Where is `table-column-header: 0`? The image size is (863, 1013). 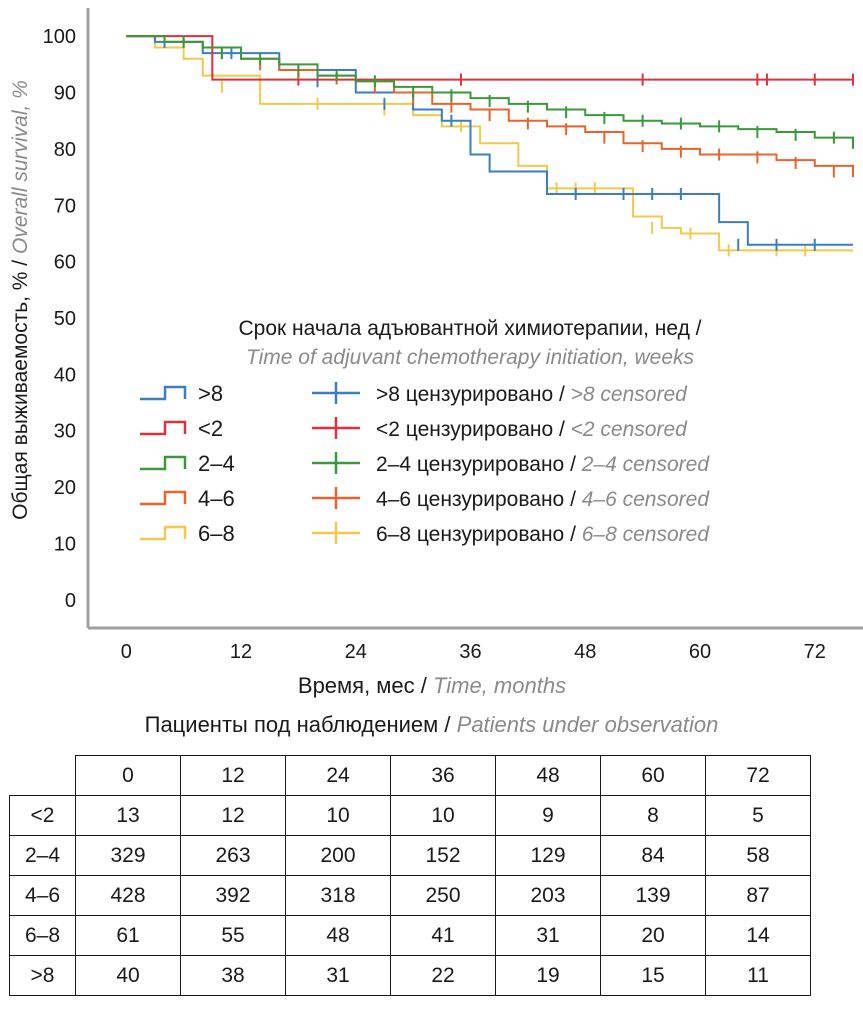 table-column-header: 0 is located at coordinates (128, 775).